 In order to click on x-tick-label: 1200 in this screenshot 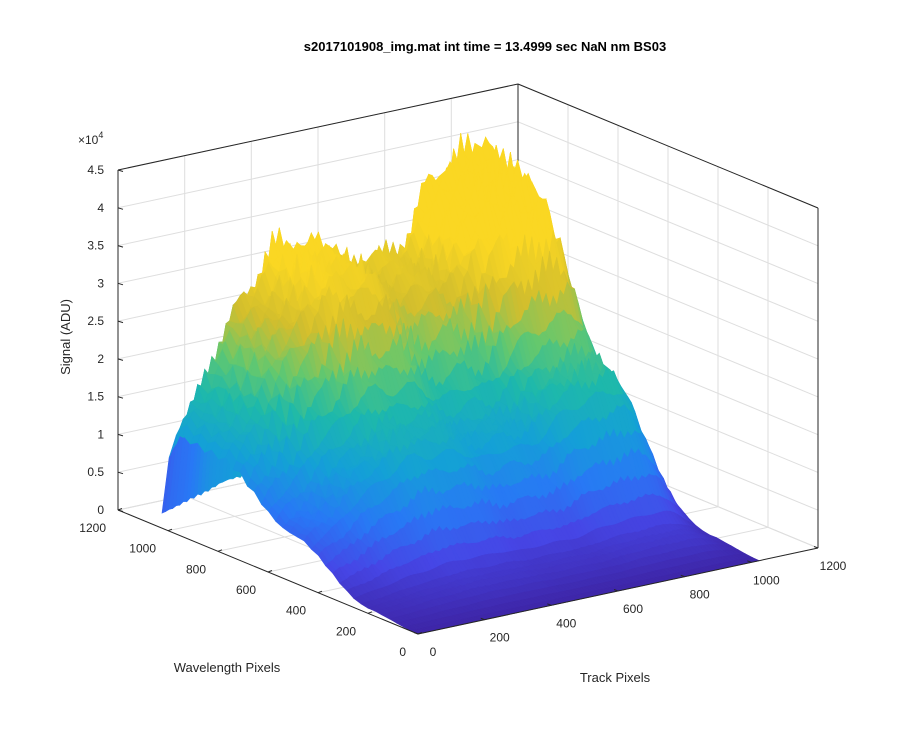, I will do `click(833, 566)`.